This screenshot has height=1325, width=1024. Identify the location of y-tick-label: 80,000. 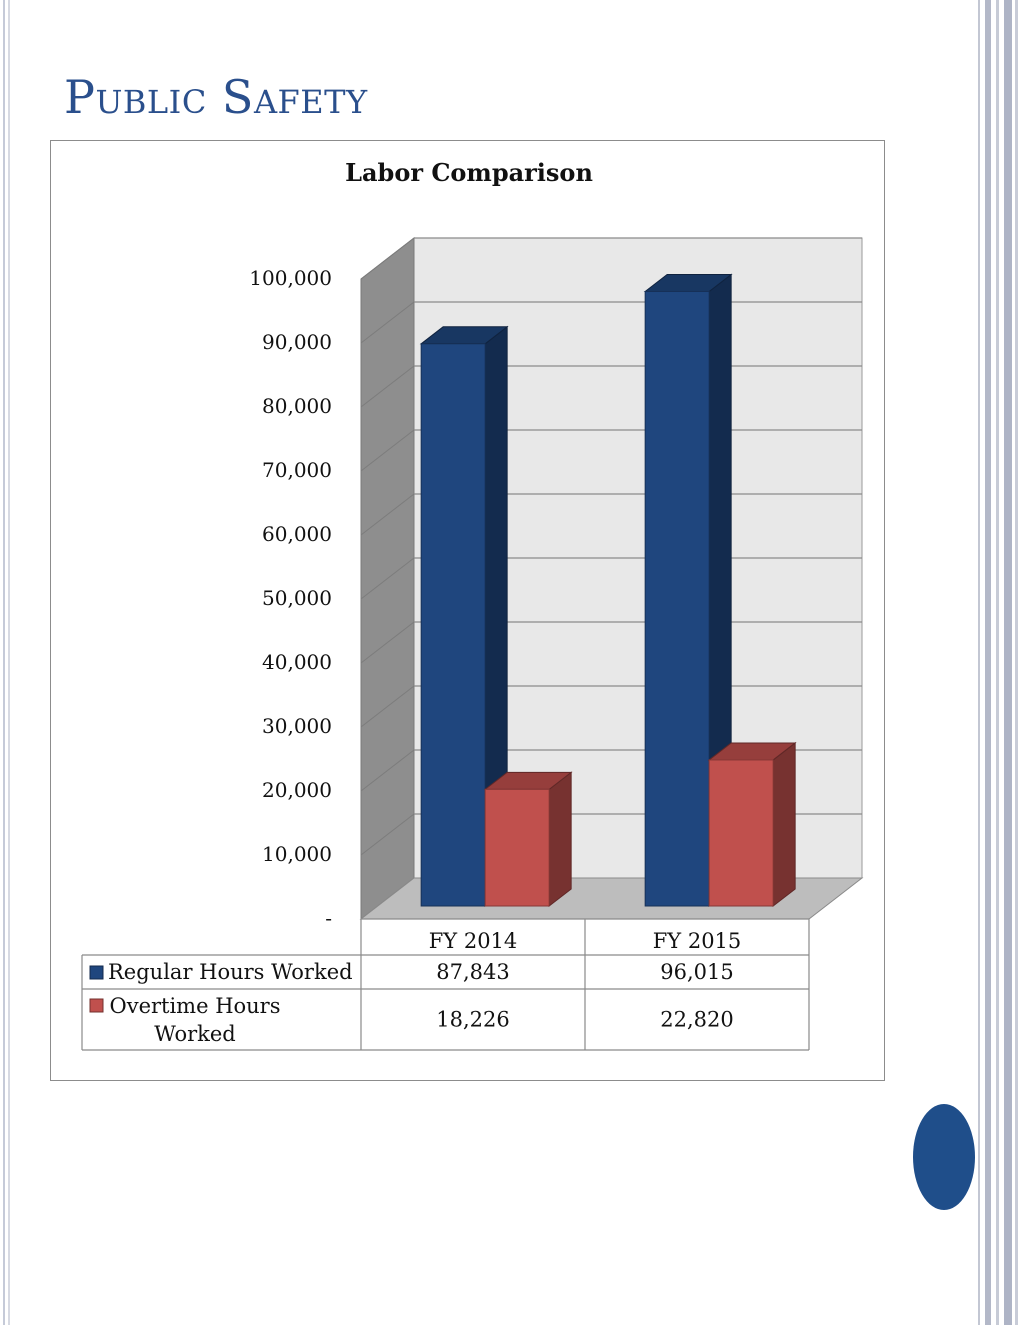
(297, 406).